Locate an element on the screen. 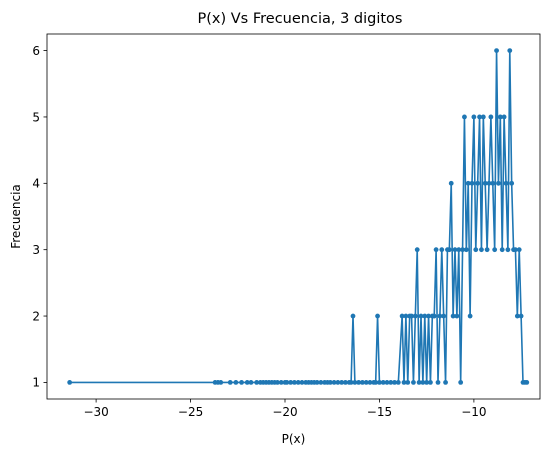 The image size is (554, 455). x-tick-label: −25 is located at coordinates (190, 412).